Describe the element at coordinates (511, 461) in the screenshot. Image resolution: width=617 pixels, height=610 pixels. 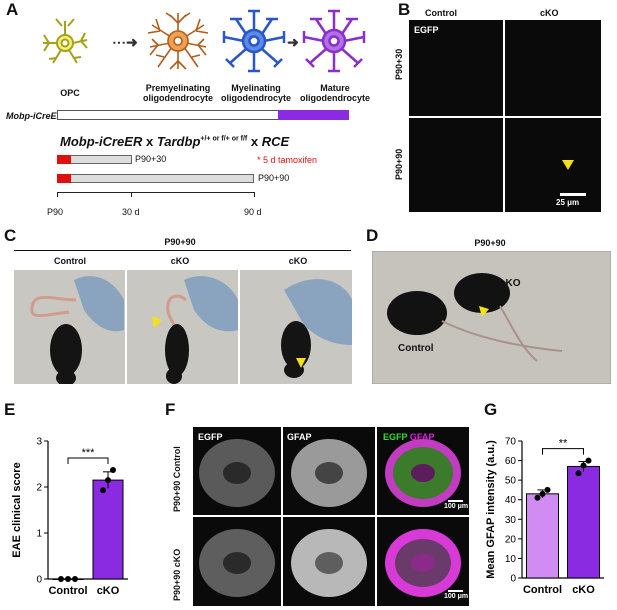
I see `y-tick-label: 60` at that location.